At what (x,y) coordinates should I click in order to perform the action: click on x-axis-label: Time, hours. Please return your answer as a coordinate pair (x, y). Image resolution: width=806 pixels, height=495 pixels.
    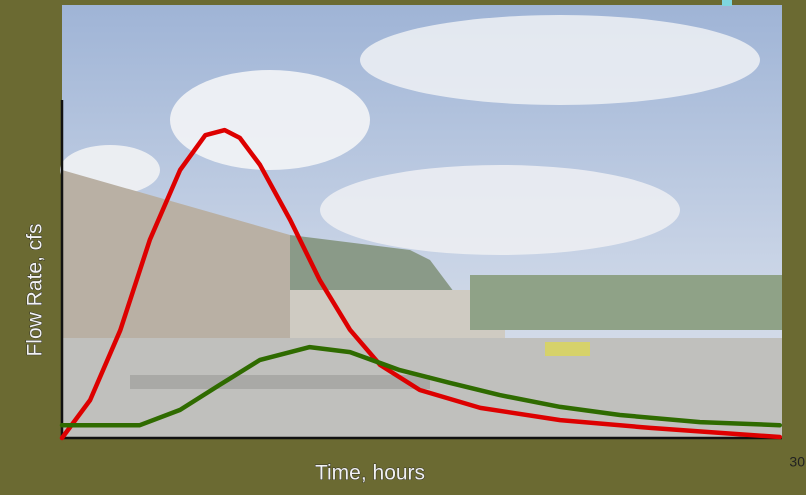
    Looking at the image, I should click on (370, 473).